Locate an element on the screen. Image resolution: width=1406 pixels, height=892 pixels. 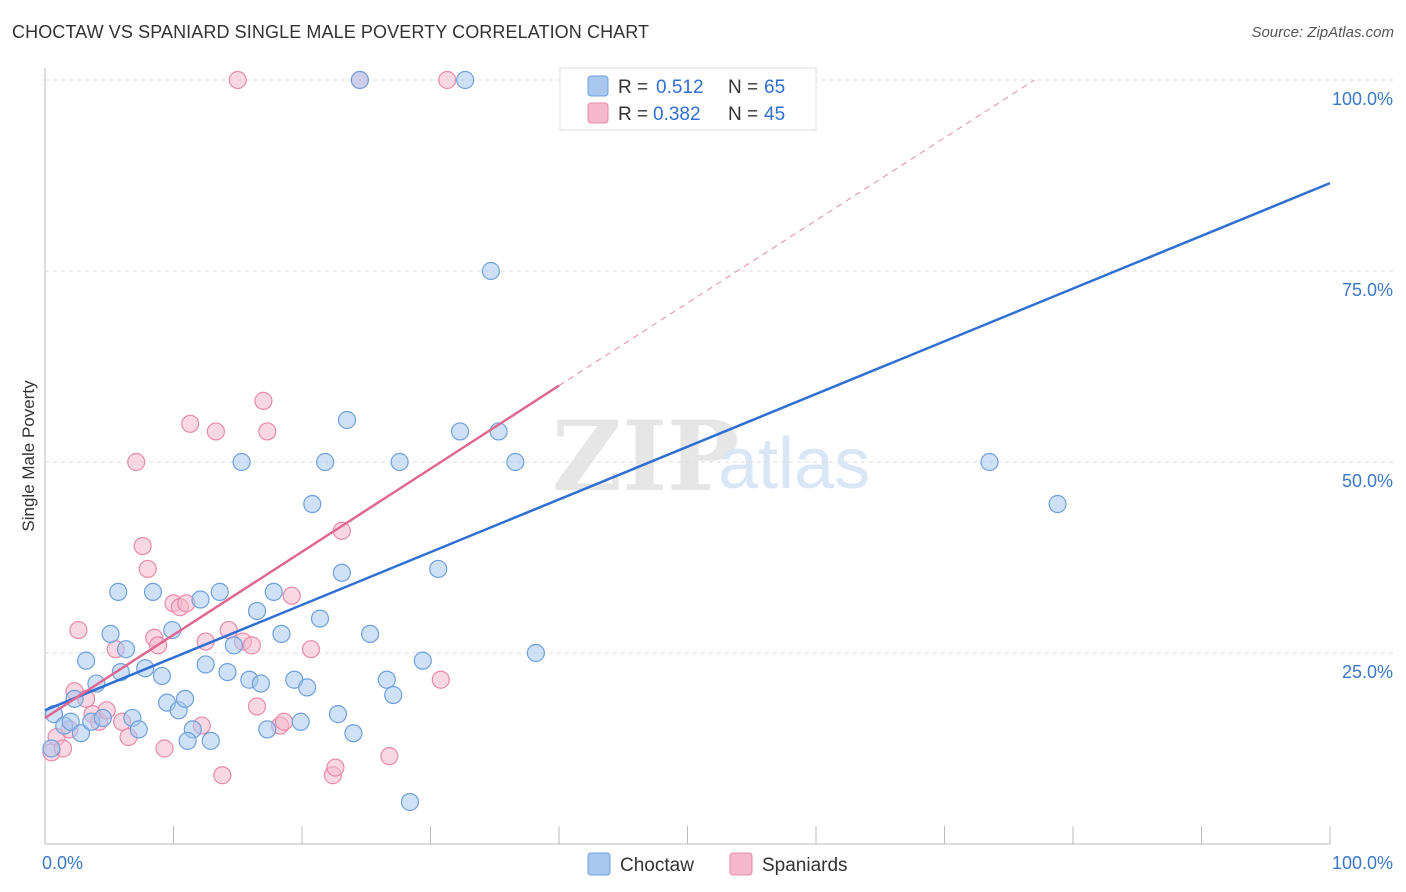
y-tick-label-2: 75.0% is located at coordinates (1367, 290).